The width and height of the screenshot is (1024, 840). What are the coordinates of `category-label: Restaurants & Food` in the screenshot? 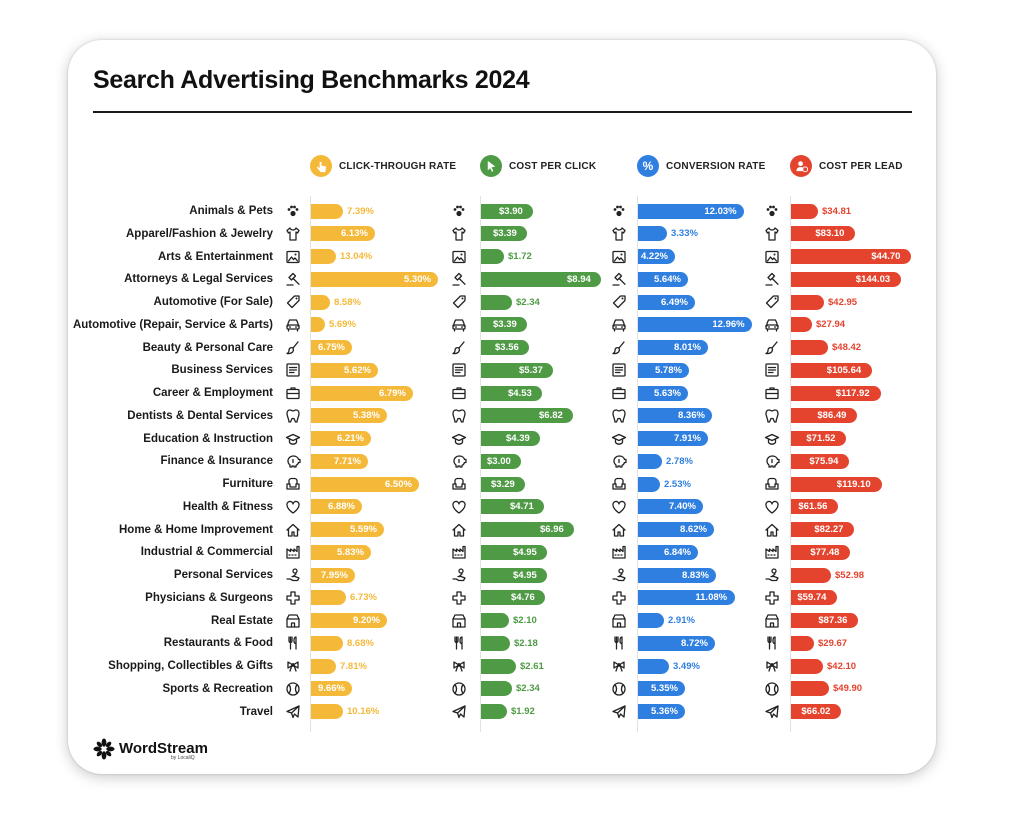 It's located at (218, 643).